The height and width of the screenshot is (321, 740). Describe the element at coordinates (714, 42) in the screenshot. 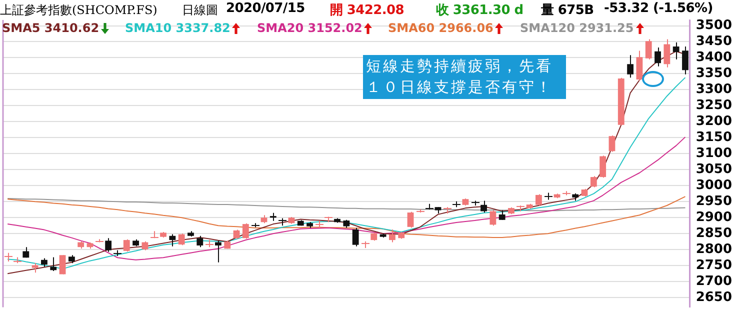

I see `y-tick-label: 3450` at that location.